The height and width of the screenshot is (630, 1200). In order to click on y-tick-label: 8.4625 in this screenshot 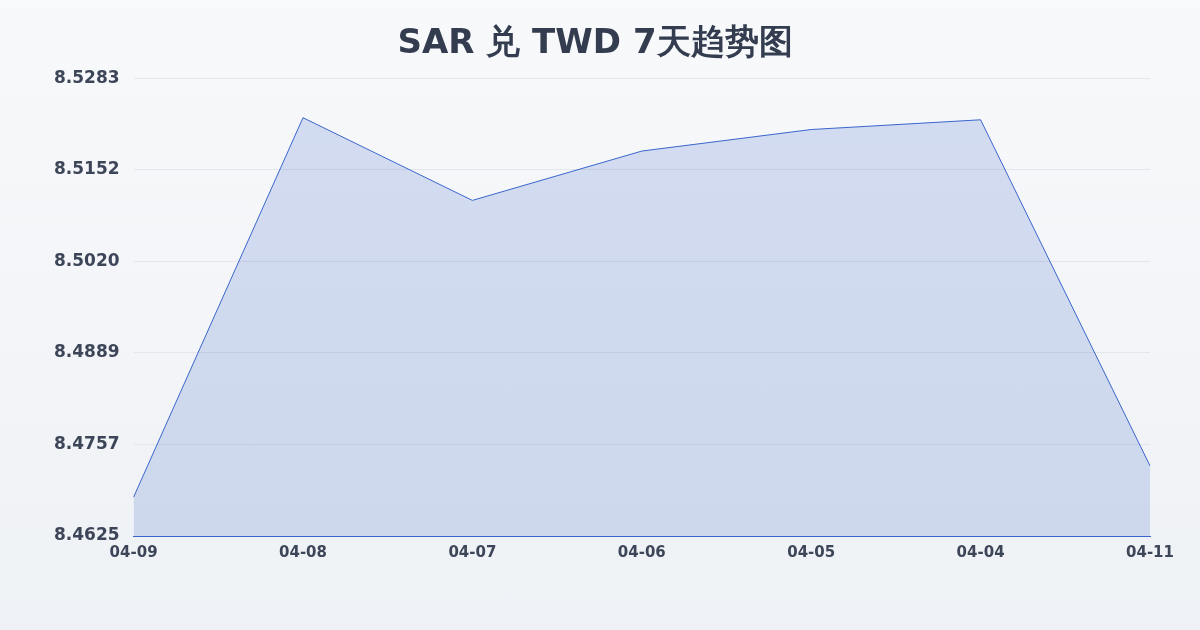, I will do `click(86, 534)`.